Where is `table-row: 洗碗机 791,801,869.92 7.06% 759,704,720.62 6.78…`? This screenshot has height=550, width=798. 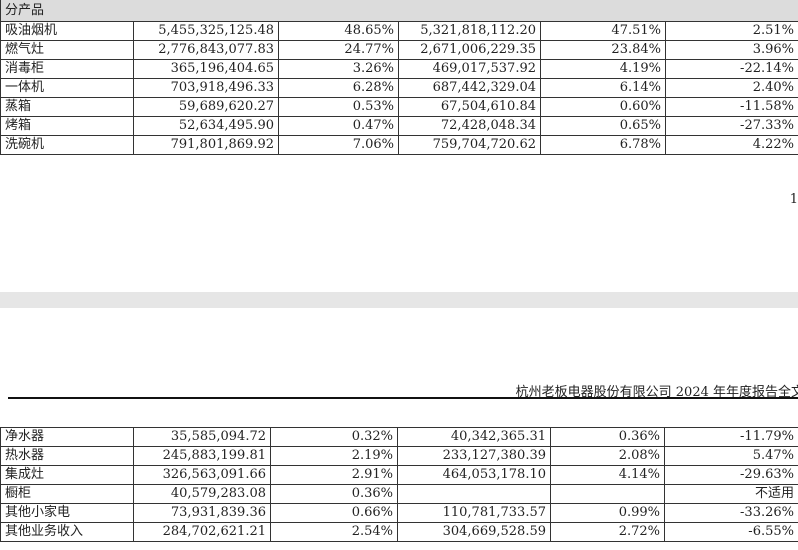
table-row: 洗碗机 791,801,869.92 7.06% 759,704,720.62 6.78… is located at coordinates (399, 145).